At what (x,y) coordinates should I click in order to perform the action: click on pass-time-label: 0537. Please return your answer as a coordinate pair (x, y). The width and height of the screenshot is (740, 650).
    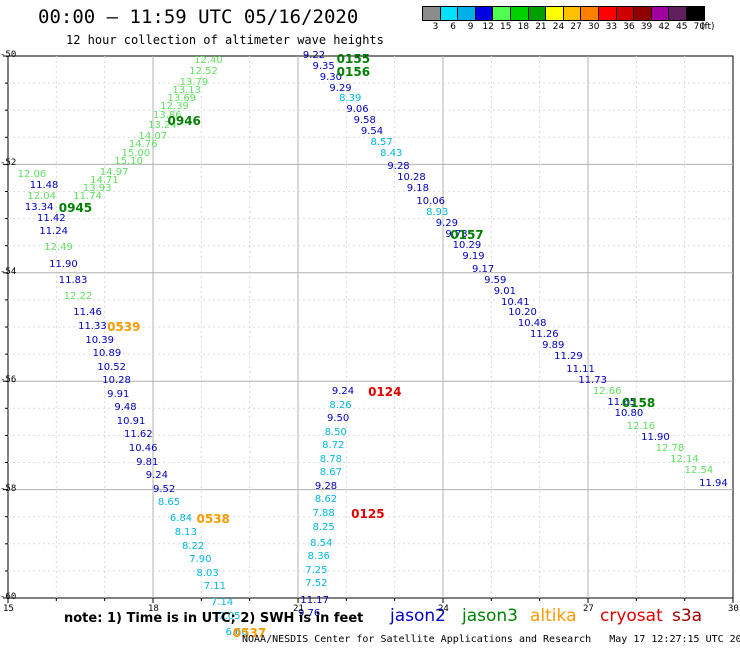
    Looking at the image, I should click on (249, 633).